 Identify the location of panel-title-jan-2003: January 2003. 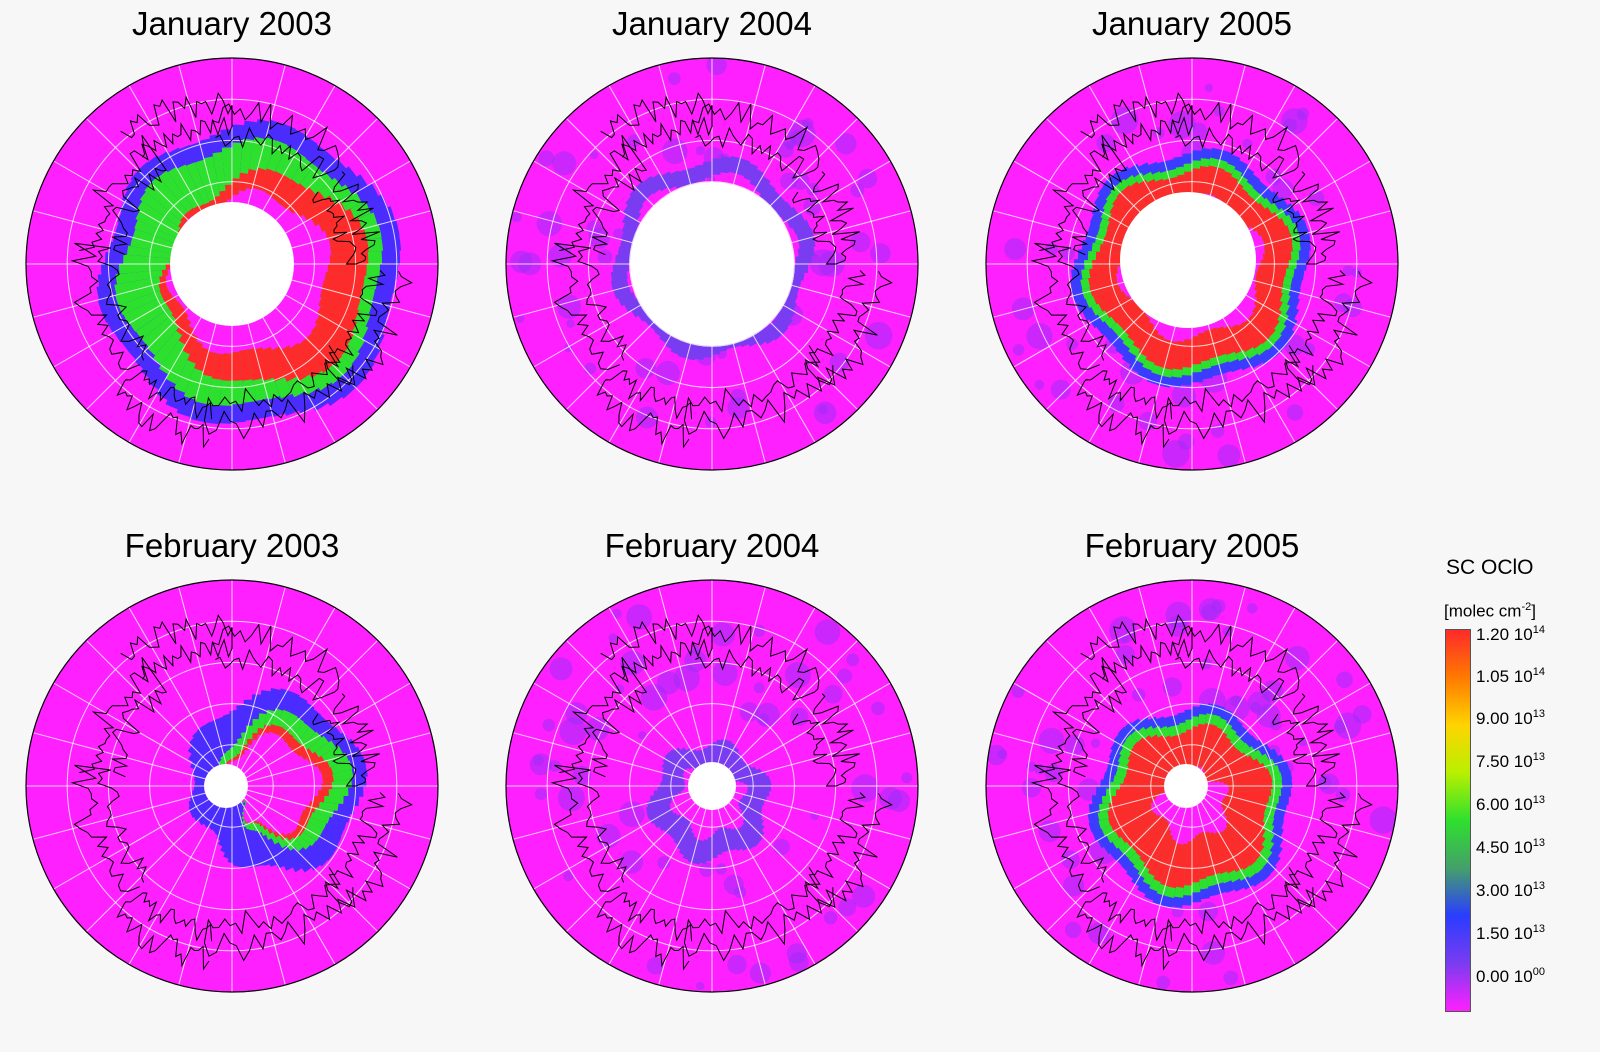
(232, 23).